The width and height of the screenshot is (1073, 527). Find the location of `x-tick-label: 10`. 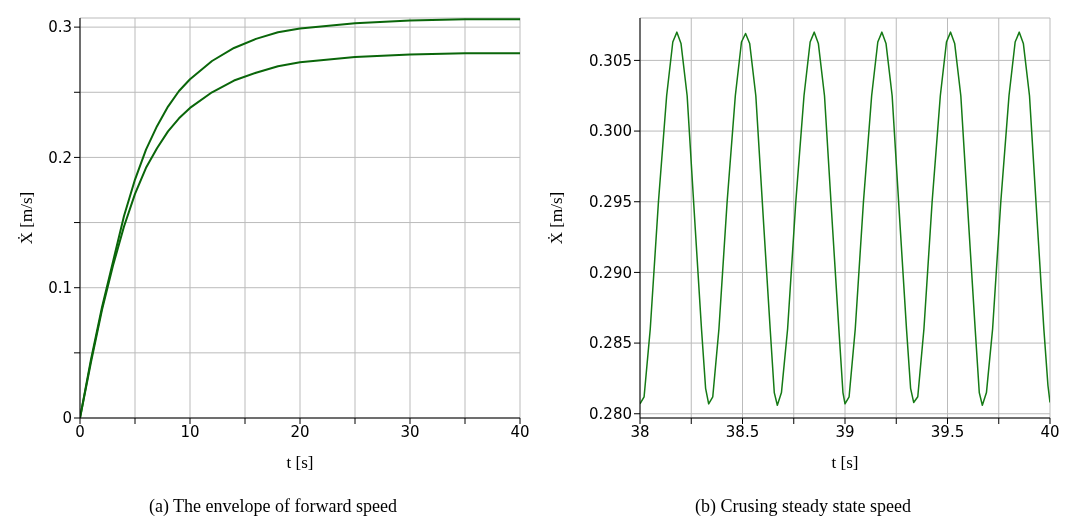

x-tick-label: 10 is located at coordinates (190, 431).